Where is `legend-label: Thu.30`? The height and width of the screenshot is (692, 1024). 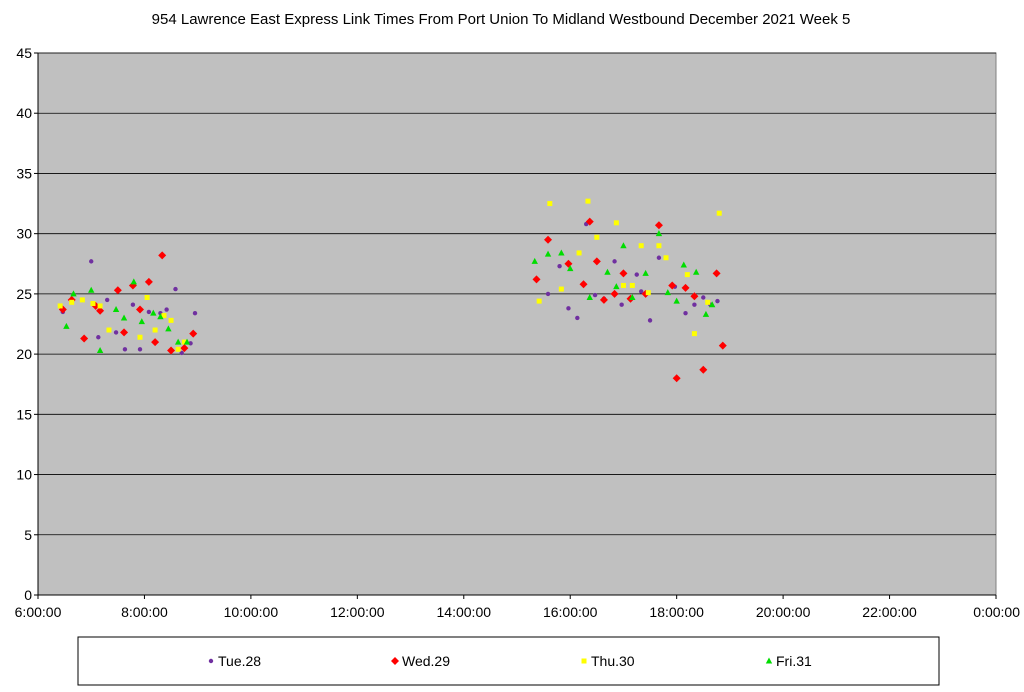
legend-label: Thu.30 is located at coordinates (613, 661).